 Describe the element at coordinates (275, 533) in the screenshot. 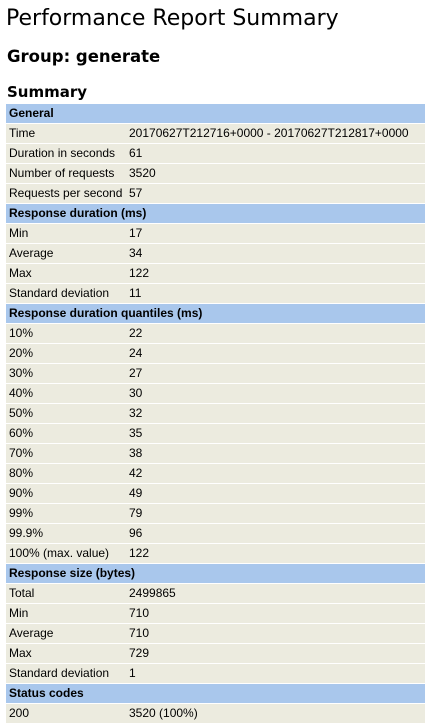

I see `metric-value: 96` at that location.